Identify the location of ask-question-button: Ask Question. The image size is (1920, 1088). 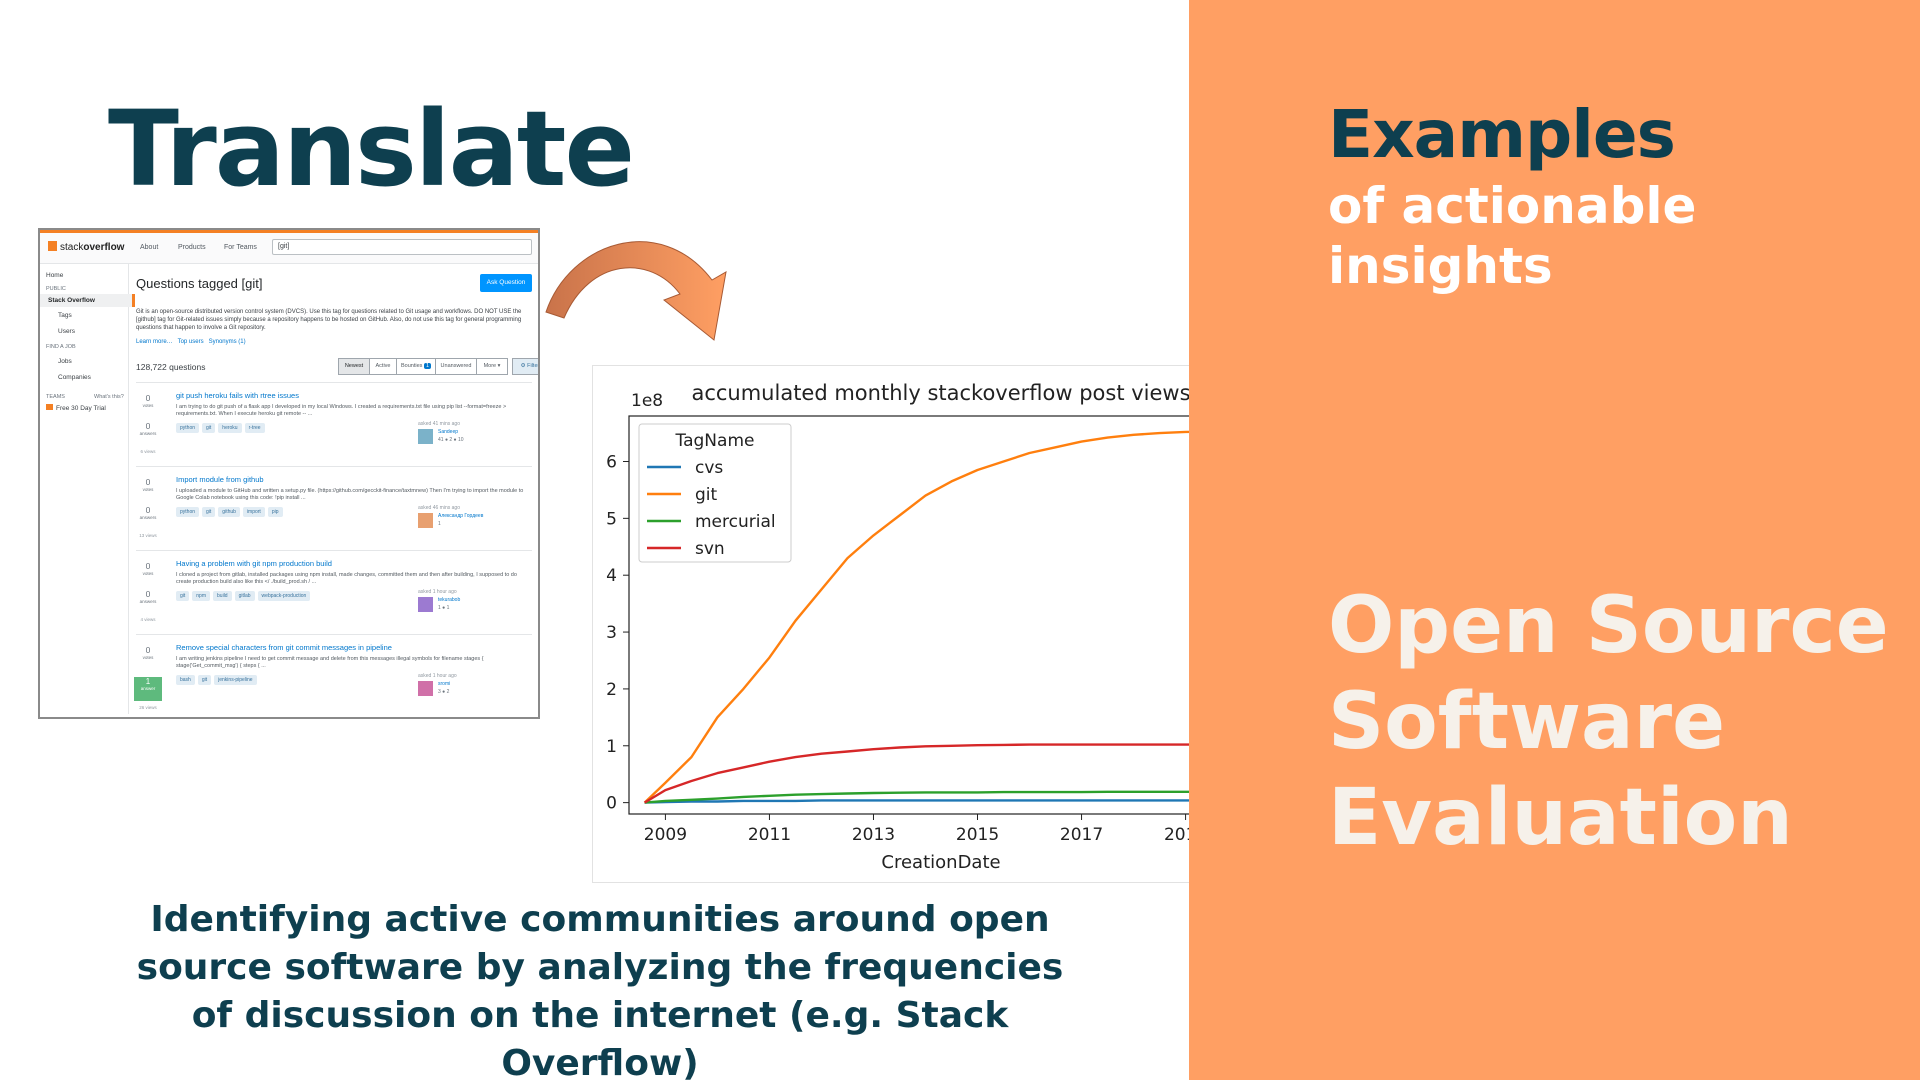
(506, 283).